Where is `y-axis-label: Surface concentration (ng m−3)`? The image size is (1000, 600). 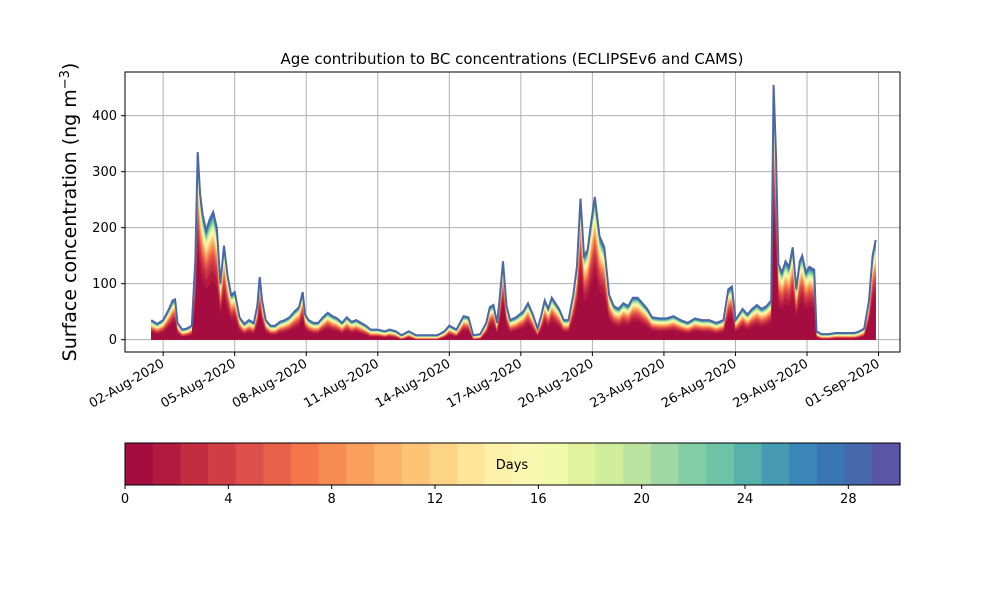
y-axis-label: Surface concentration (ng m−3) is located at coordinates (70, 212).